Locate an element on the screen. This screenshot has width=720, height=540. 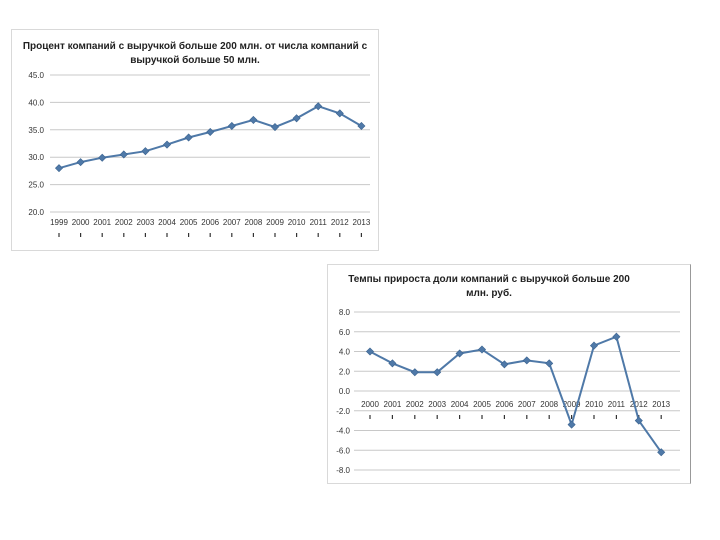
x-tick-label: 1999 is located at coordinates (59, 222).